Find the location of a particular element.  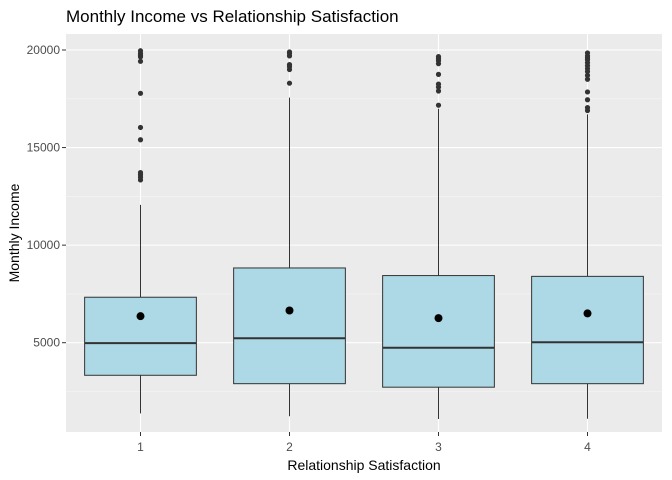

x-tick-label: 4 is located at coordinates (587, 447).